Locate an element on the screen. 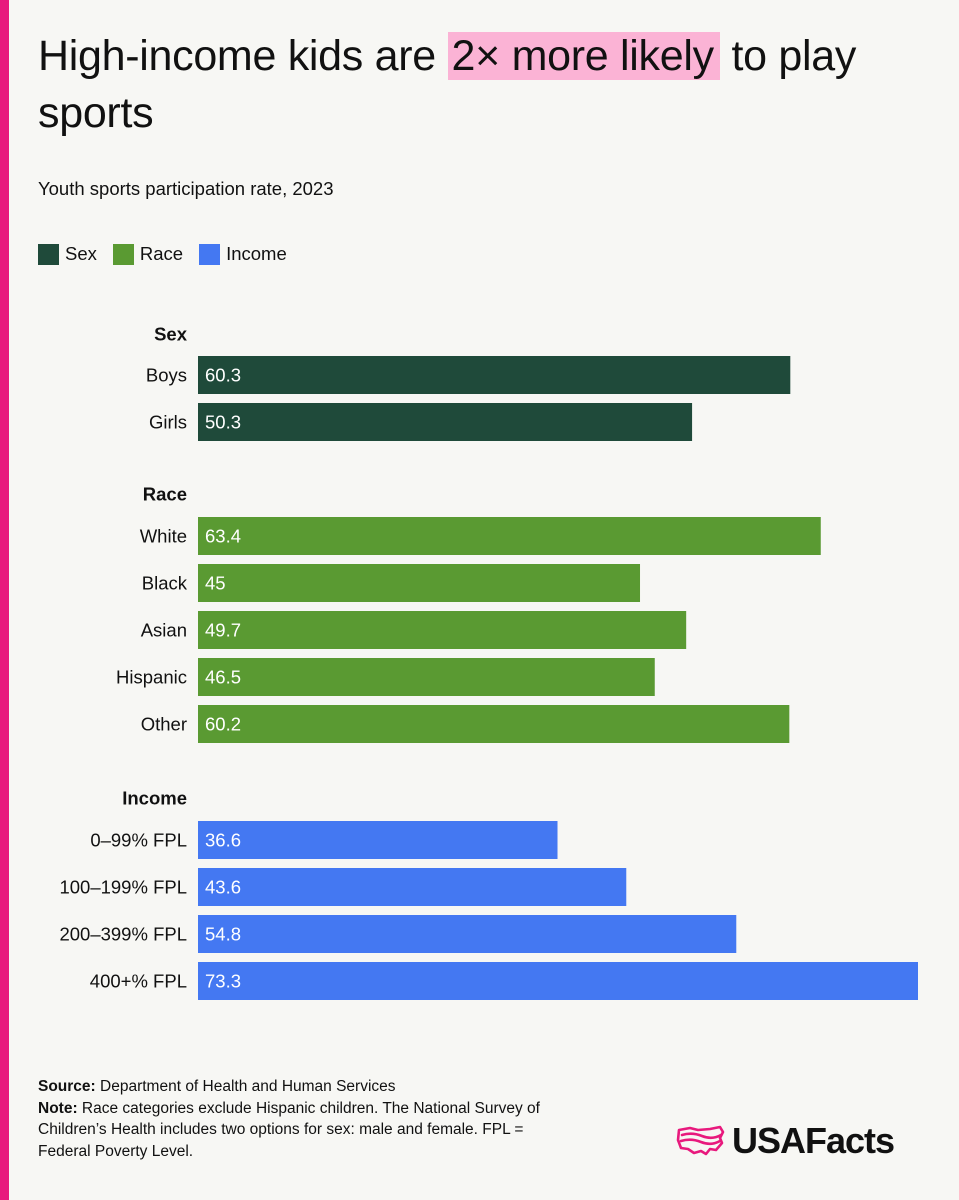  bar-asian is located at coordinates (442, 630).